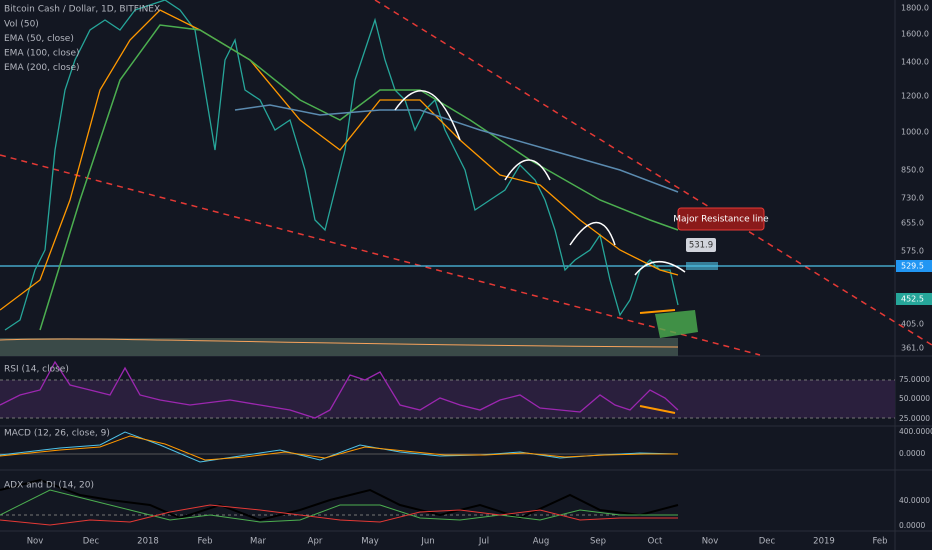  I want to click on legend-line: Vol (50), so click(21, 25).